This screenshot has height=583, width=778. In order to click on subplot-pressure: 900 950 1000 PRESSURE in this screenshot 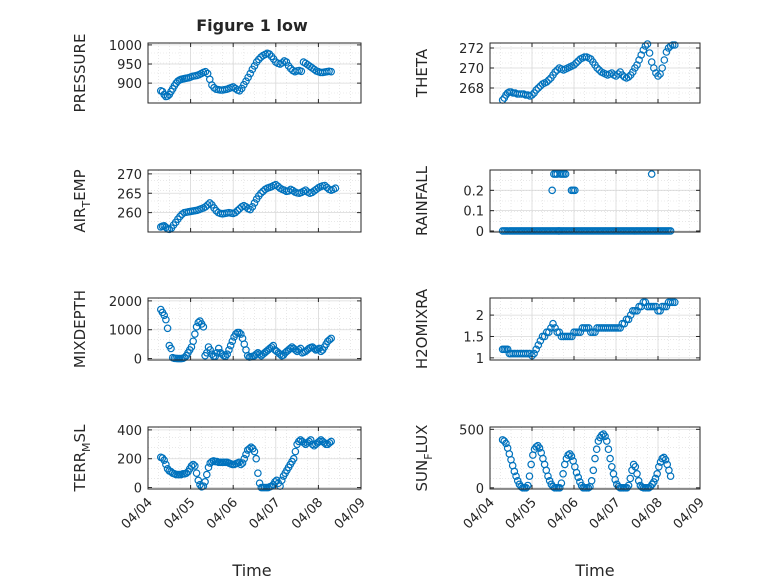, I will do `click(216, 73)`.